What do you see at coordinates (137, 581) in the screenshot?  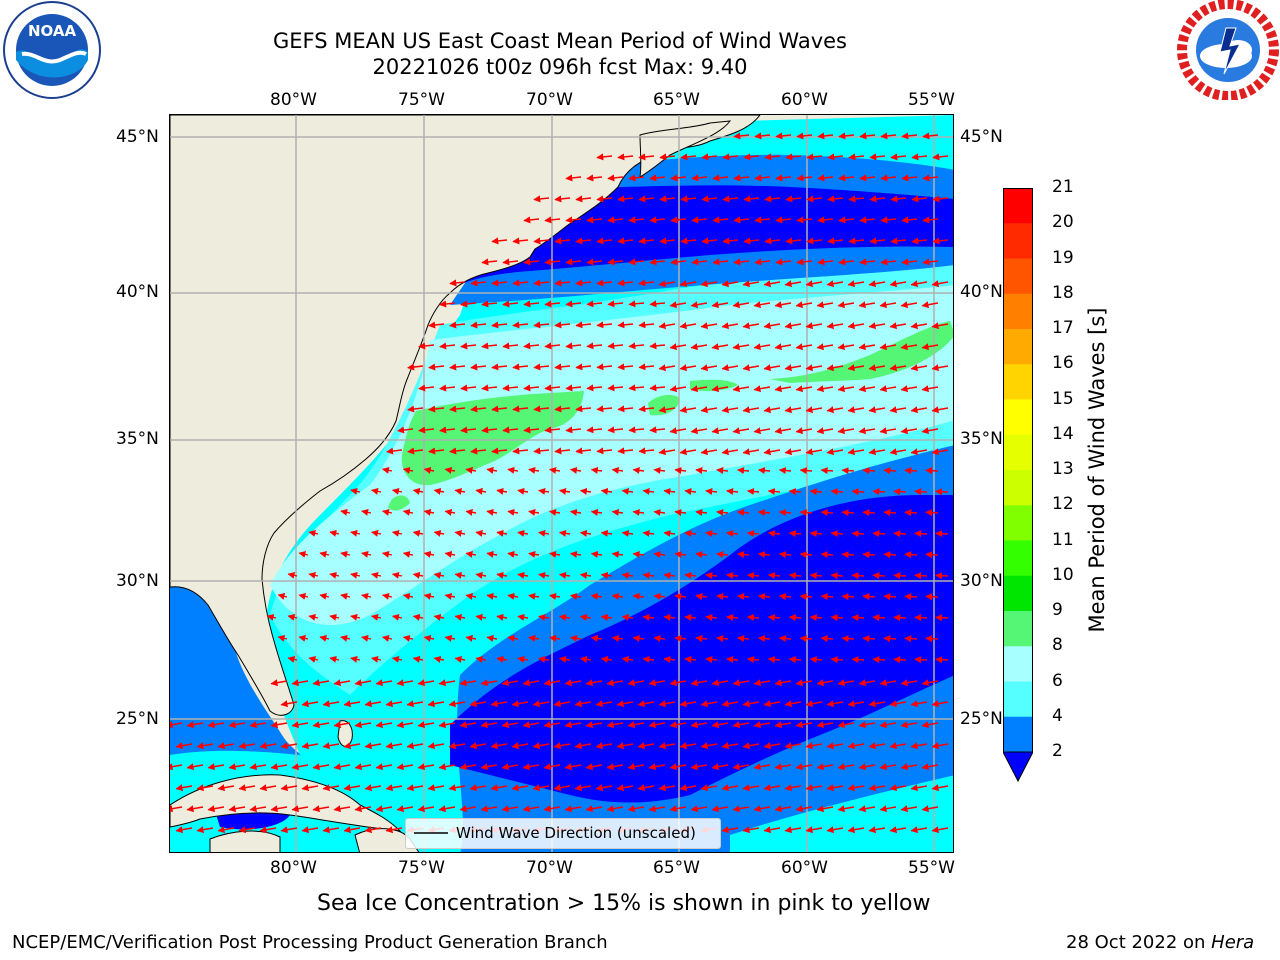 I see `lat-tick-left-30n: 30°N` at bounding box center [137, 581].